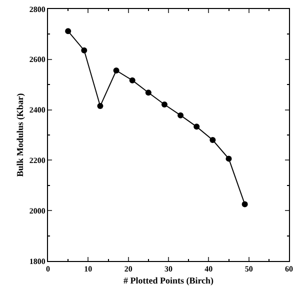 This screenshot has height=291, width=300. Describe the element at coordinates (19, 135) in the screenshot. I see `y-axis-title: Bulk Modulus (Kbar)` at that location.